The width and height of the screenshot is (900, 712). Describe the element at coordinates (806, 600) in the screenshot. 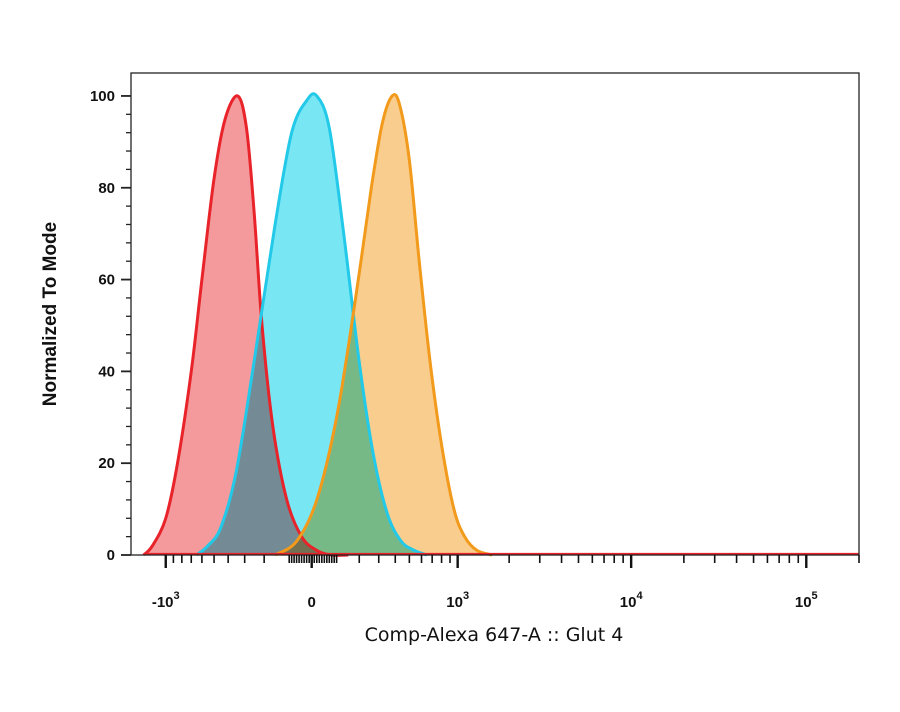

I see `x-tick-label: 10⁵` at that location.